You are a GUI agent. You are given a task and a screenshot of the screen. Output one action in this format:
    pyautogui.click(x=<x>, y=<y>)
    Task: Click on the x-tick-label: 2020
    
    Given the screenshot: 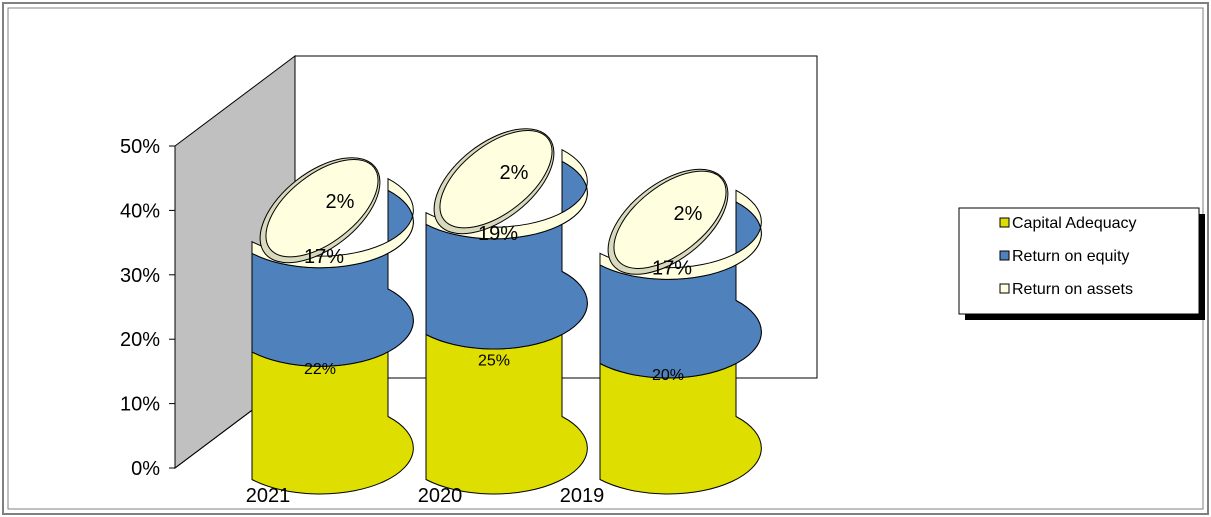 What is the action you would take?
    pyautogui.click(x=440, y=496)
    